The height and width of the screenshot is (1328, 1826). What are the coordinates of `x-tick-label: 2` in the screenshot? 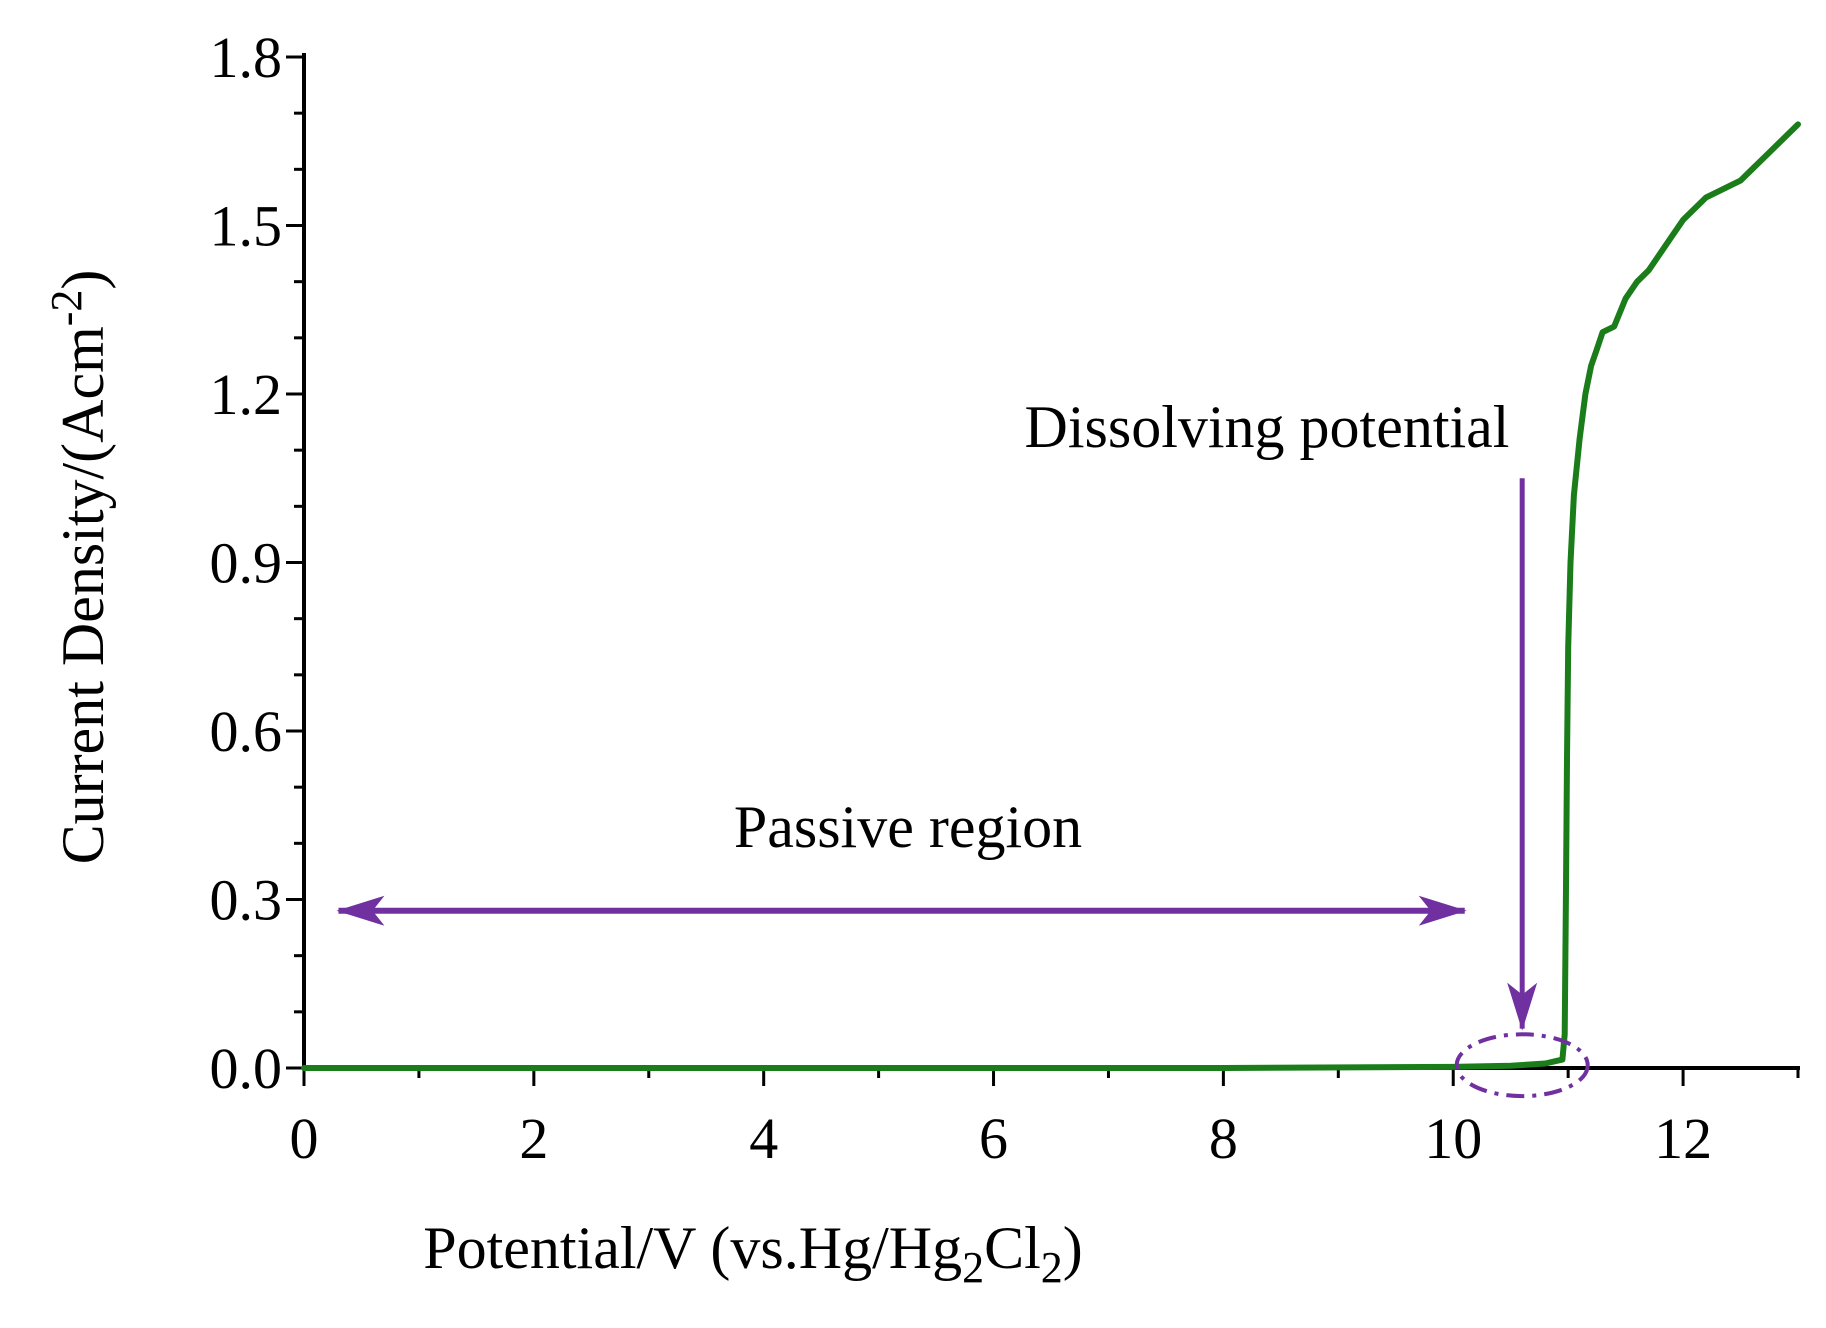 It's located at (533, 1138).